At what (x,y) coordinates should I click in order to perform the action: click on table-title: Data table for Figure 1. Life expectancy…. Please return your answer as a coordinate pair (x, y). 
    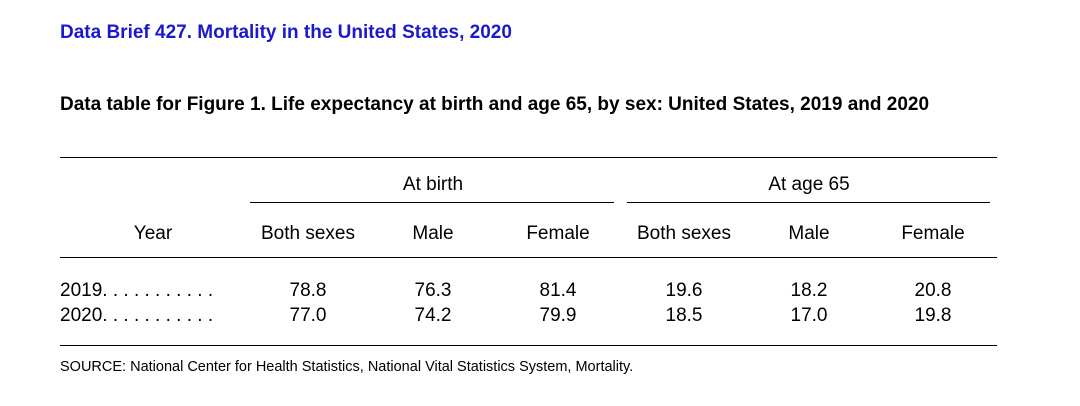
    Looking at the image, I should click on (495, 104).